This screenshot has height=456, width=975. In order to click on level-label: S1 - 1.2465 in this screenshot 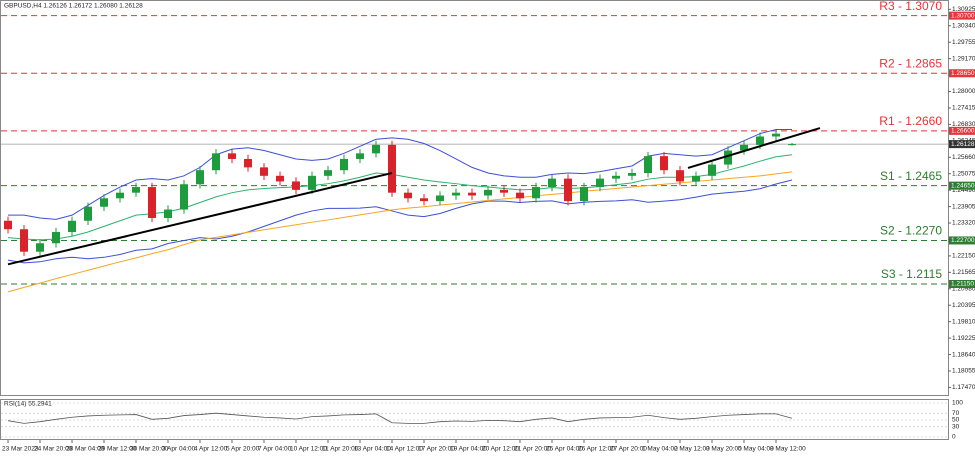, I will do `click(911, 176)`.